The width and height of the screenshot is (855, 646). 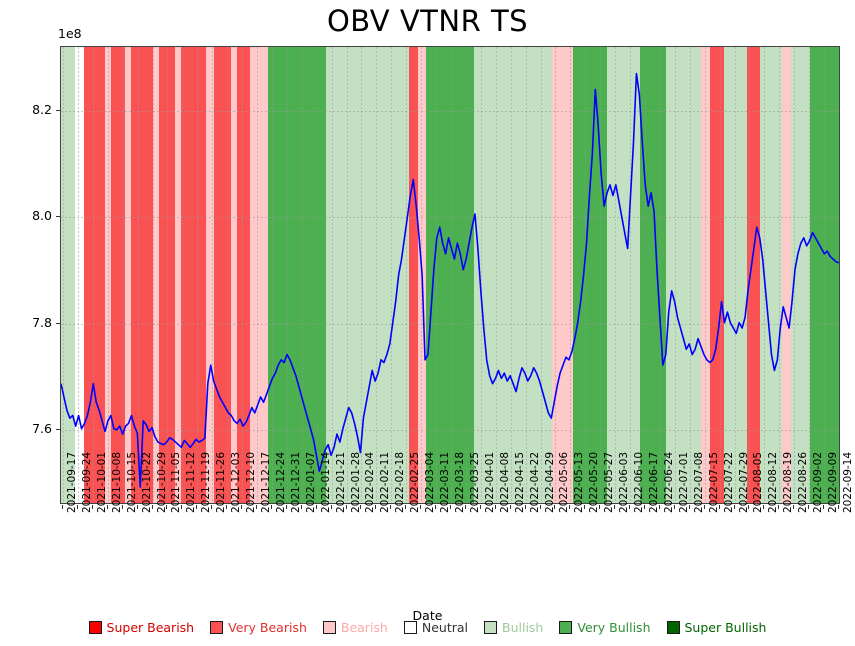 What do you see at coordinates (489, 482) in the screenshot?
I see `x-tick-label: 2022-04-01` at bounding box center [489, 482].